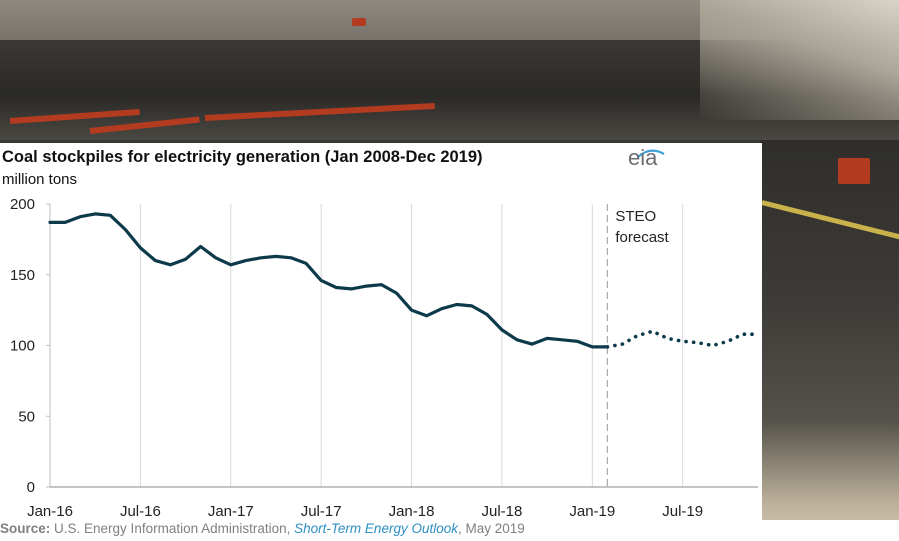 The height and width of the screenshot is (541, 899). I want to click on eia-logo-text: eia, so click(643, 157).